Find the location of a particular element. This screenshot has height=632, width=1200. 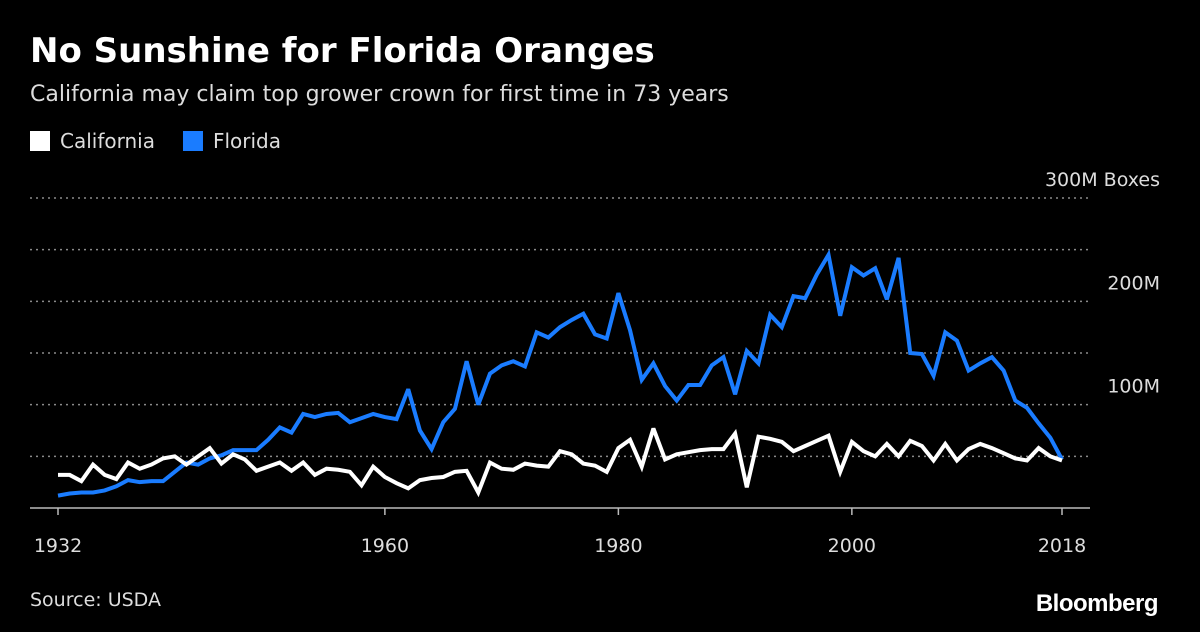

chart-title: No Sunshine for Florida Oranges is located at coordinates (342, 51).